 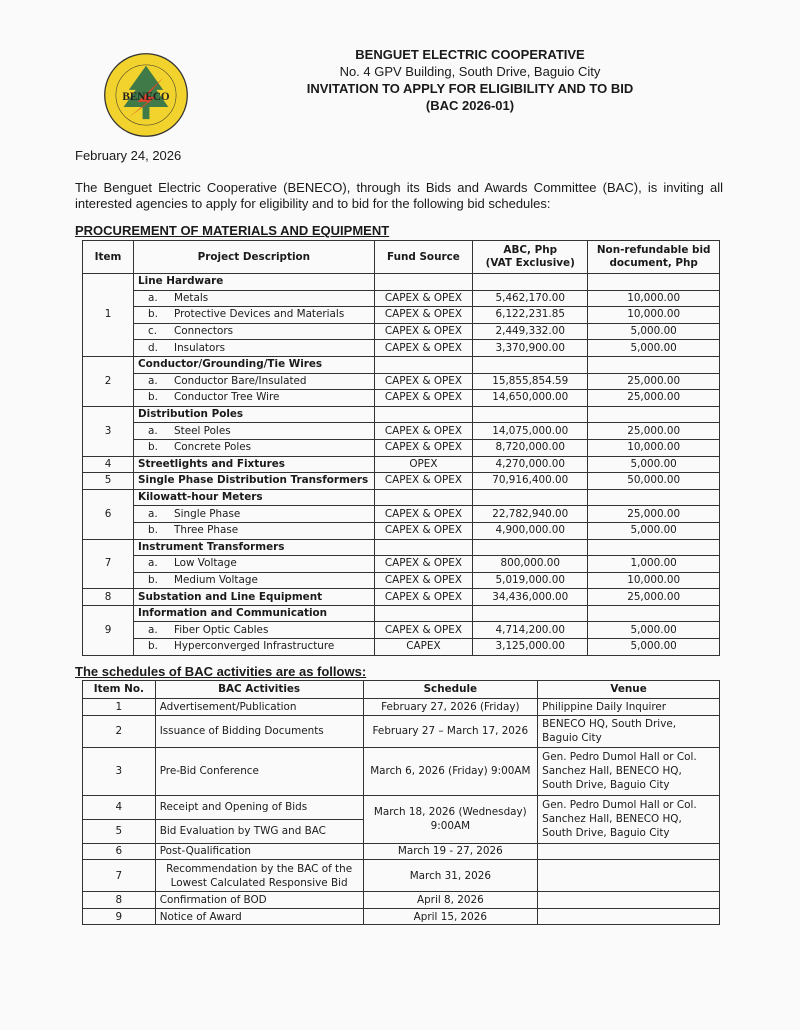 What do you see at coordinates (202, 430) in the screenshot?
I see `sub-item-name: Steel Poles` at bounding box center [202, 430].